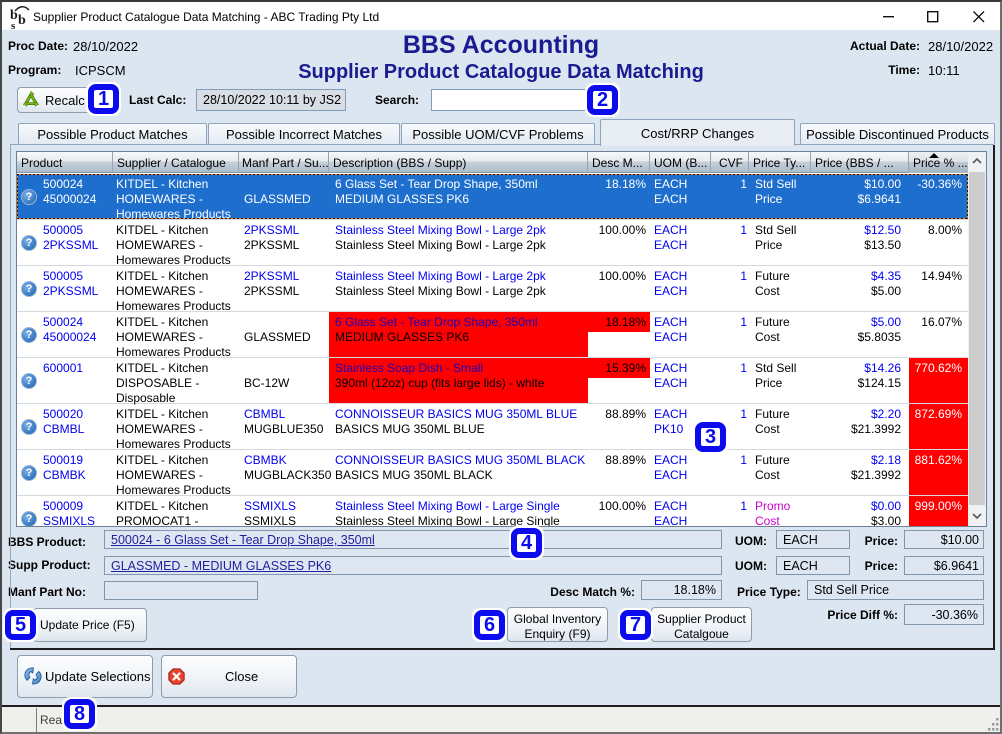 The image size is (1002, 734). What do you see at coordinates (13, 25) in the screenshot?
I see `svg-text: s` at bounding box center [13, 25].